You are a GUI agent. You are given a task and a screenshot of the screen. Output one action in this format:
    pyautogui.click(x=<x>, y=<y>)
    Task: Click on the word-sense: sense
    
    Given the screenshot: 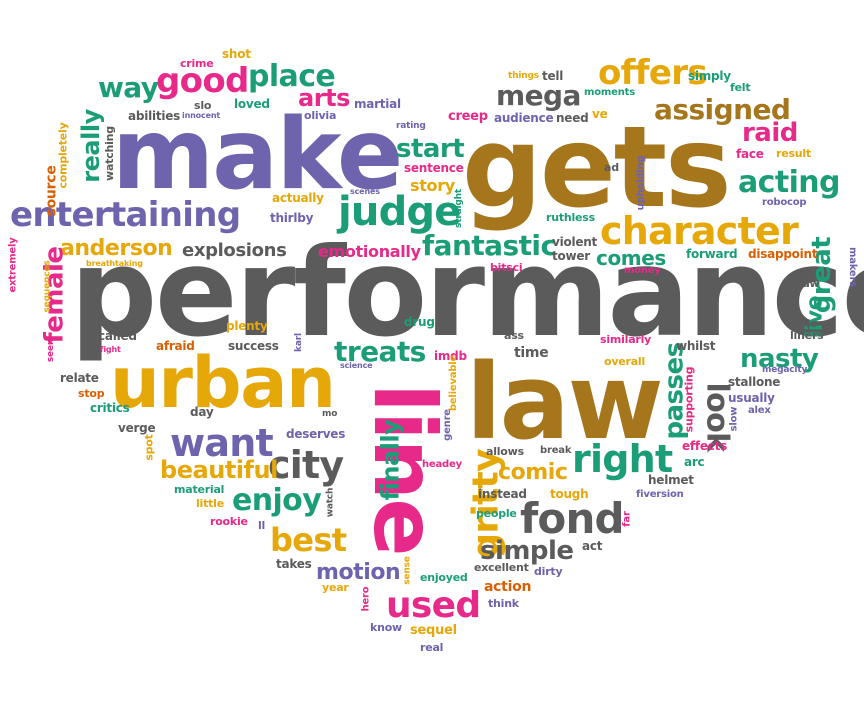 What is the action you would take?
    pyautogui.click(x=407, y=570)
    